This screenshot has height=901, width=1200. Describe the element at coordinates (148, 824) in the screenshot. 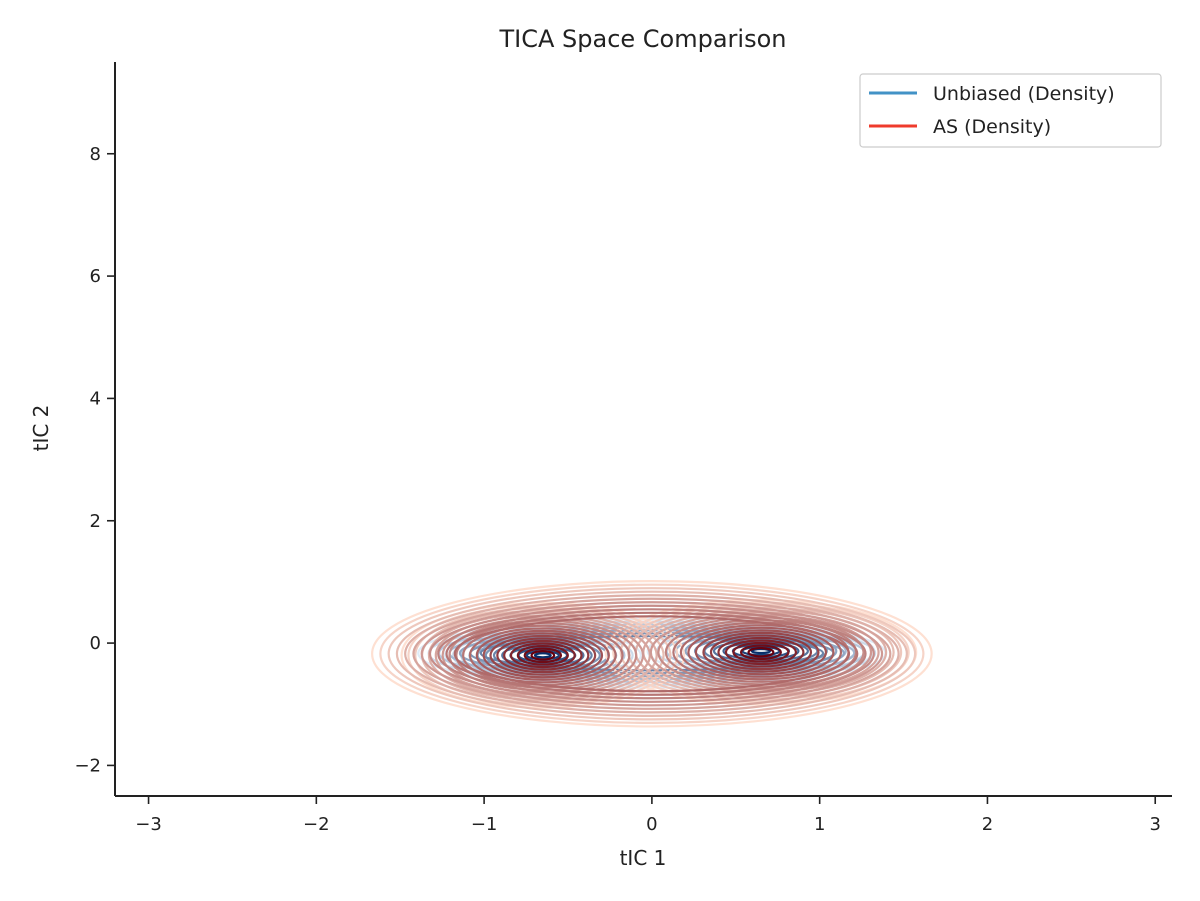

I see `x-tick-label: −3` at that location.